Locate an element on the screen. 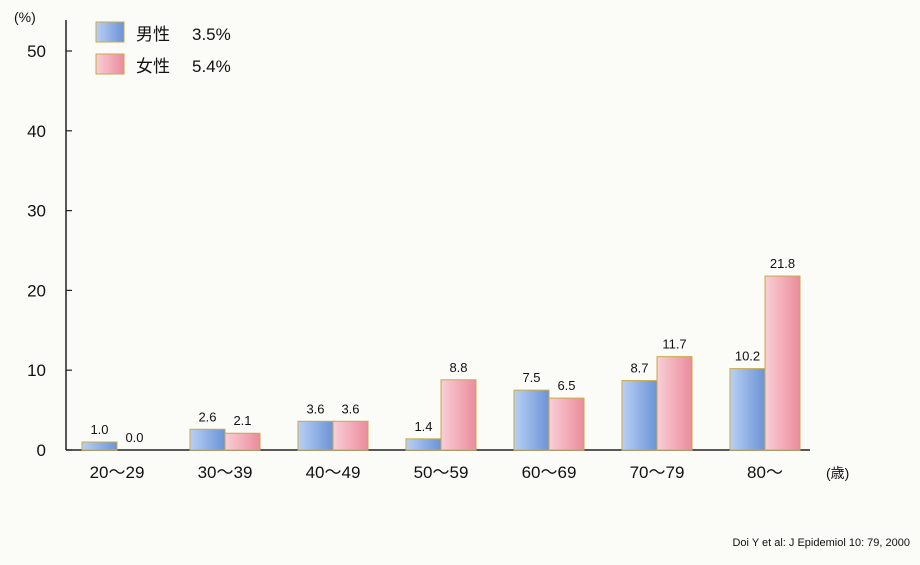  bar-value-label: 8.7 is located at coordinates (639, 368).